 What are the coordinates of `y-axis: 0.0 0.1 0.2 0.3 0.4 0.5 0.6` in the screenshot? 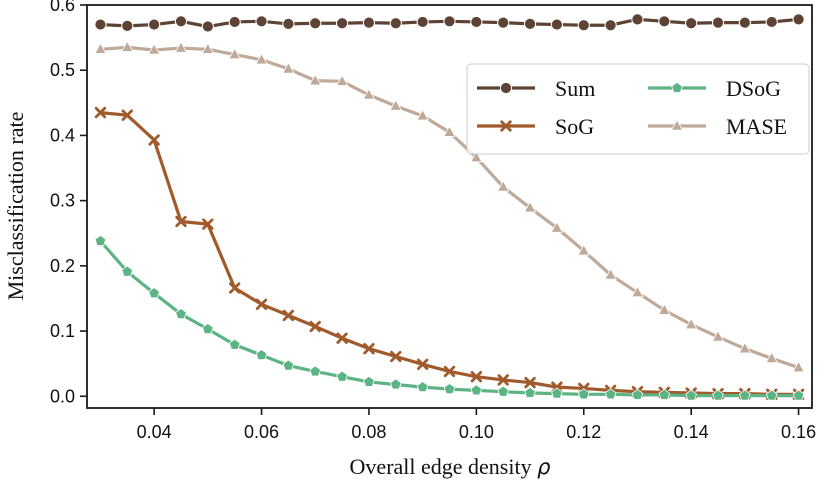 It's located at (68, 203).